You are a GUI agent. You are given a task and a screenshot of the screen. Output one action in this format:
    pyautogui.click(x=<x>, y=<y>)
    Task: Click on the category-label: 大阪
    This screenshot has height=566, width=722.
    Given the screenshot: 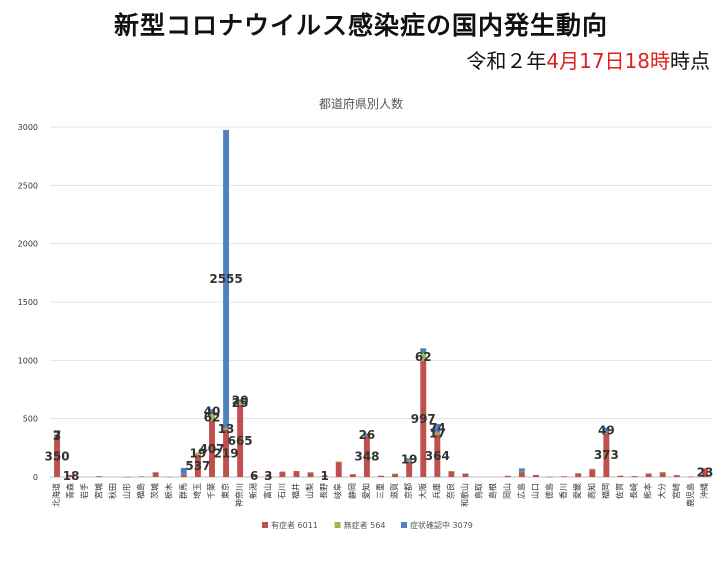 What is the action you would take?
    pyautogui.click(x=422, y=491)
    